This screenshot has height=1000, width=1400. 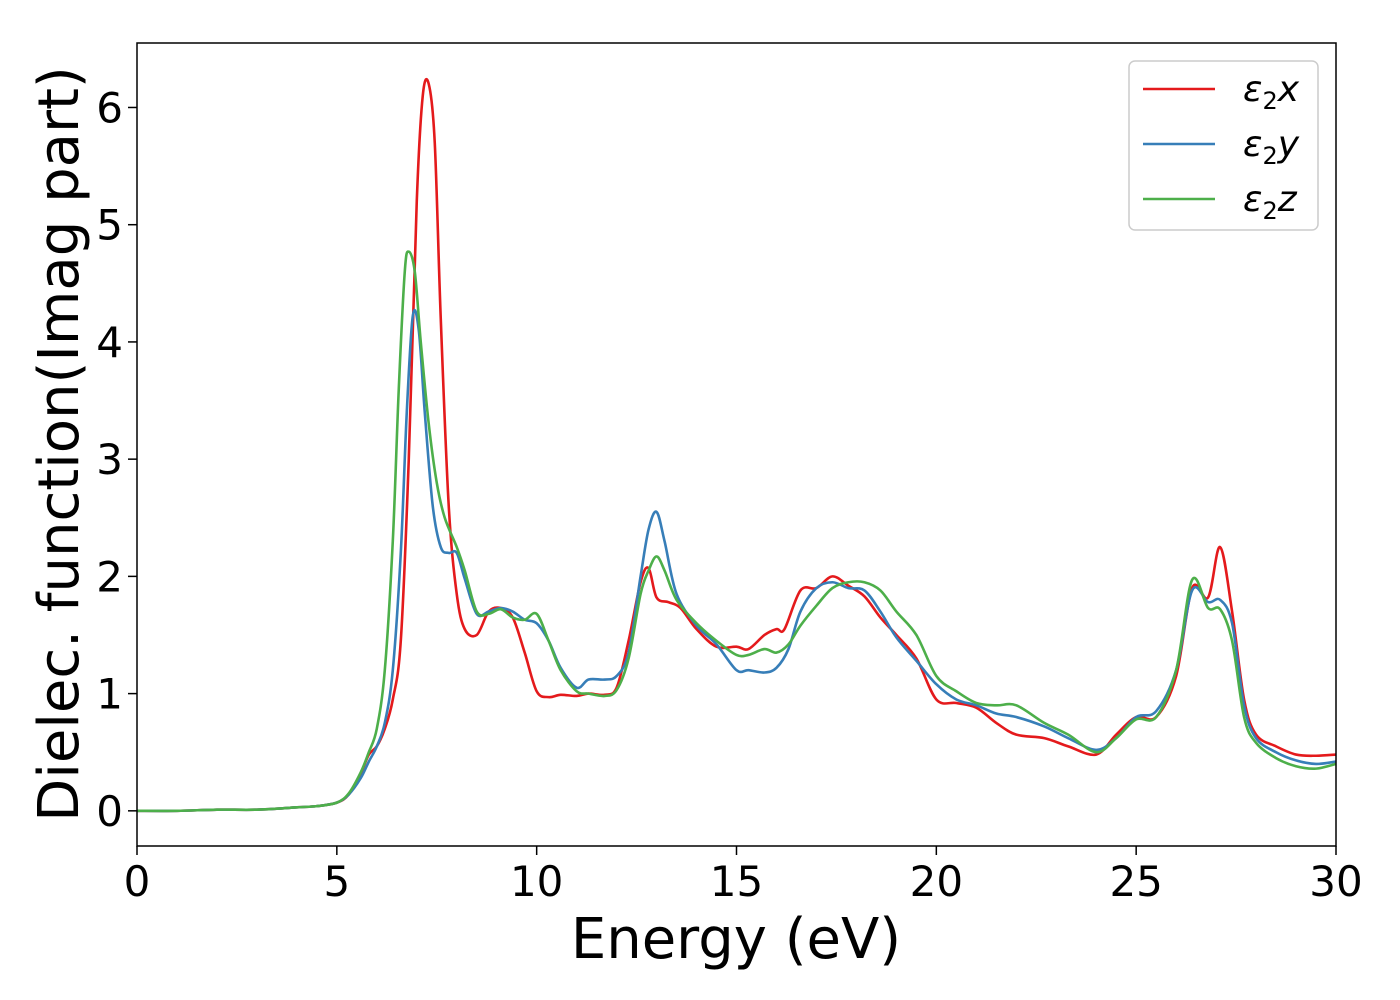 What do you see at coordinates (1271, 147) in the screenshot?
I see `legend-label-y: ε2y` at bounding box center [1271, 147].